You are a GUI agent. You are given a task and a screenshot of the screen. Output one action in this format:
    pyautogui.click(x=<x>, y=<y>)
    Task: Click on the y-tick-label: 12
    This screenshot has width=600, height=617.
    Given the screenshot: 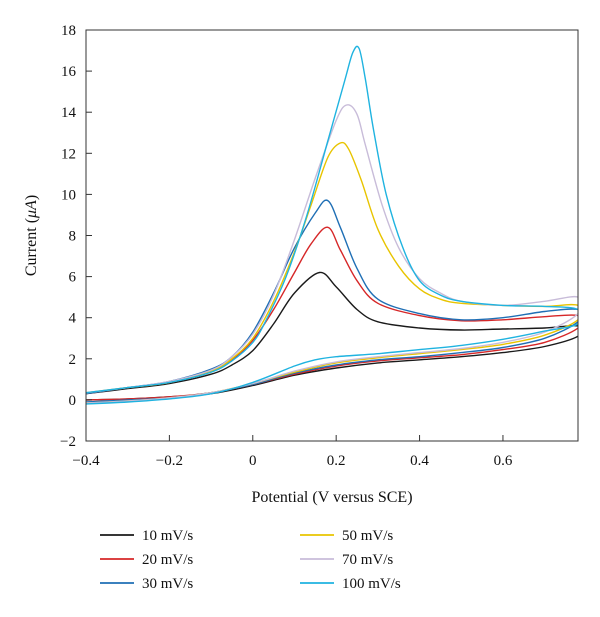 What is the action you would take?
    pyautogui.click(x=68, y=154)
    